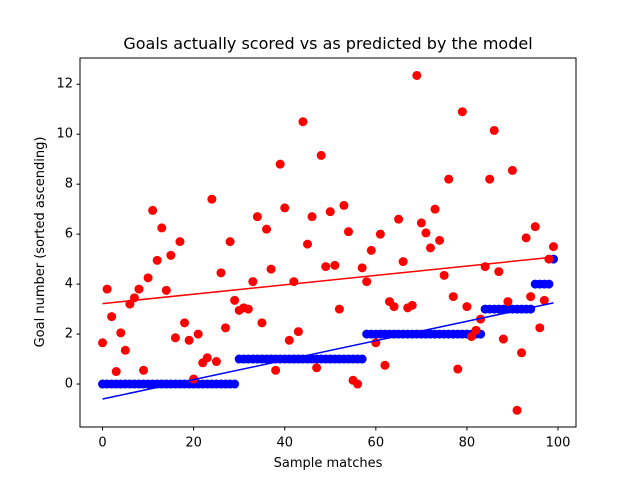  Describe the element at coordinates (69, 284) in the screenshot. I see `y-tick-label: 4` at that location.